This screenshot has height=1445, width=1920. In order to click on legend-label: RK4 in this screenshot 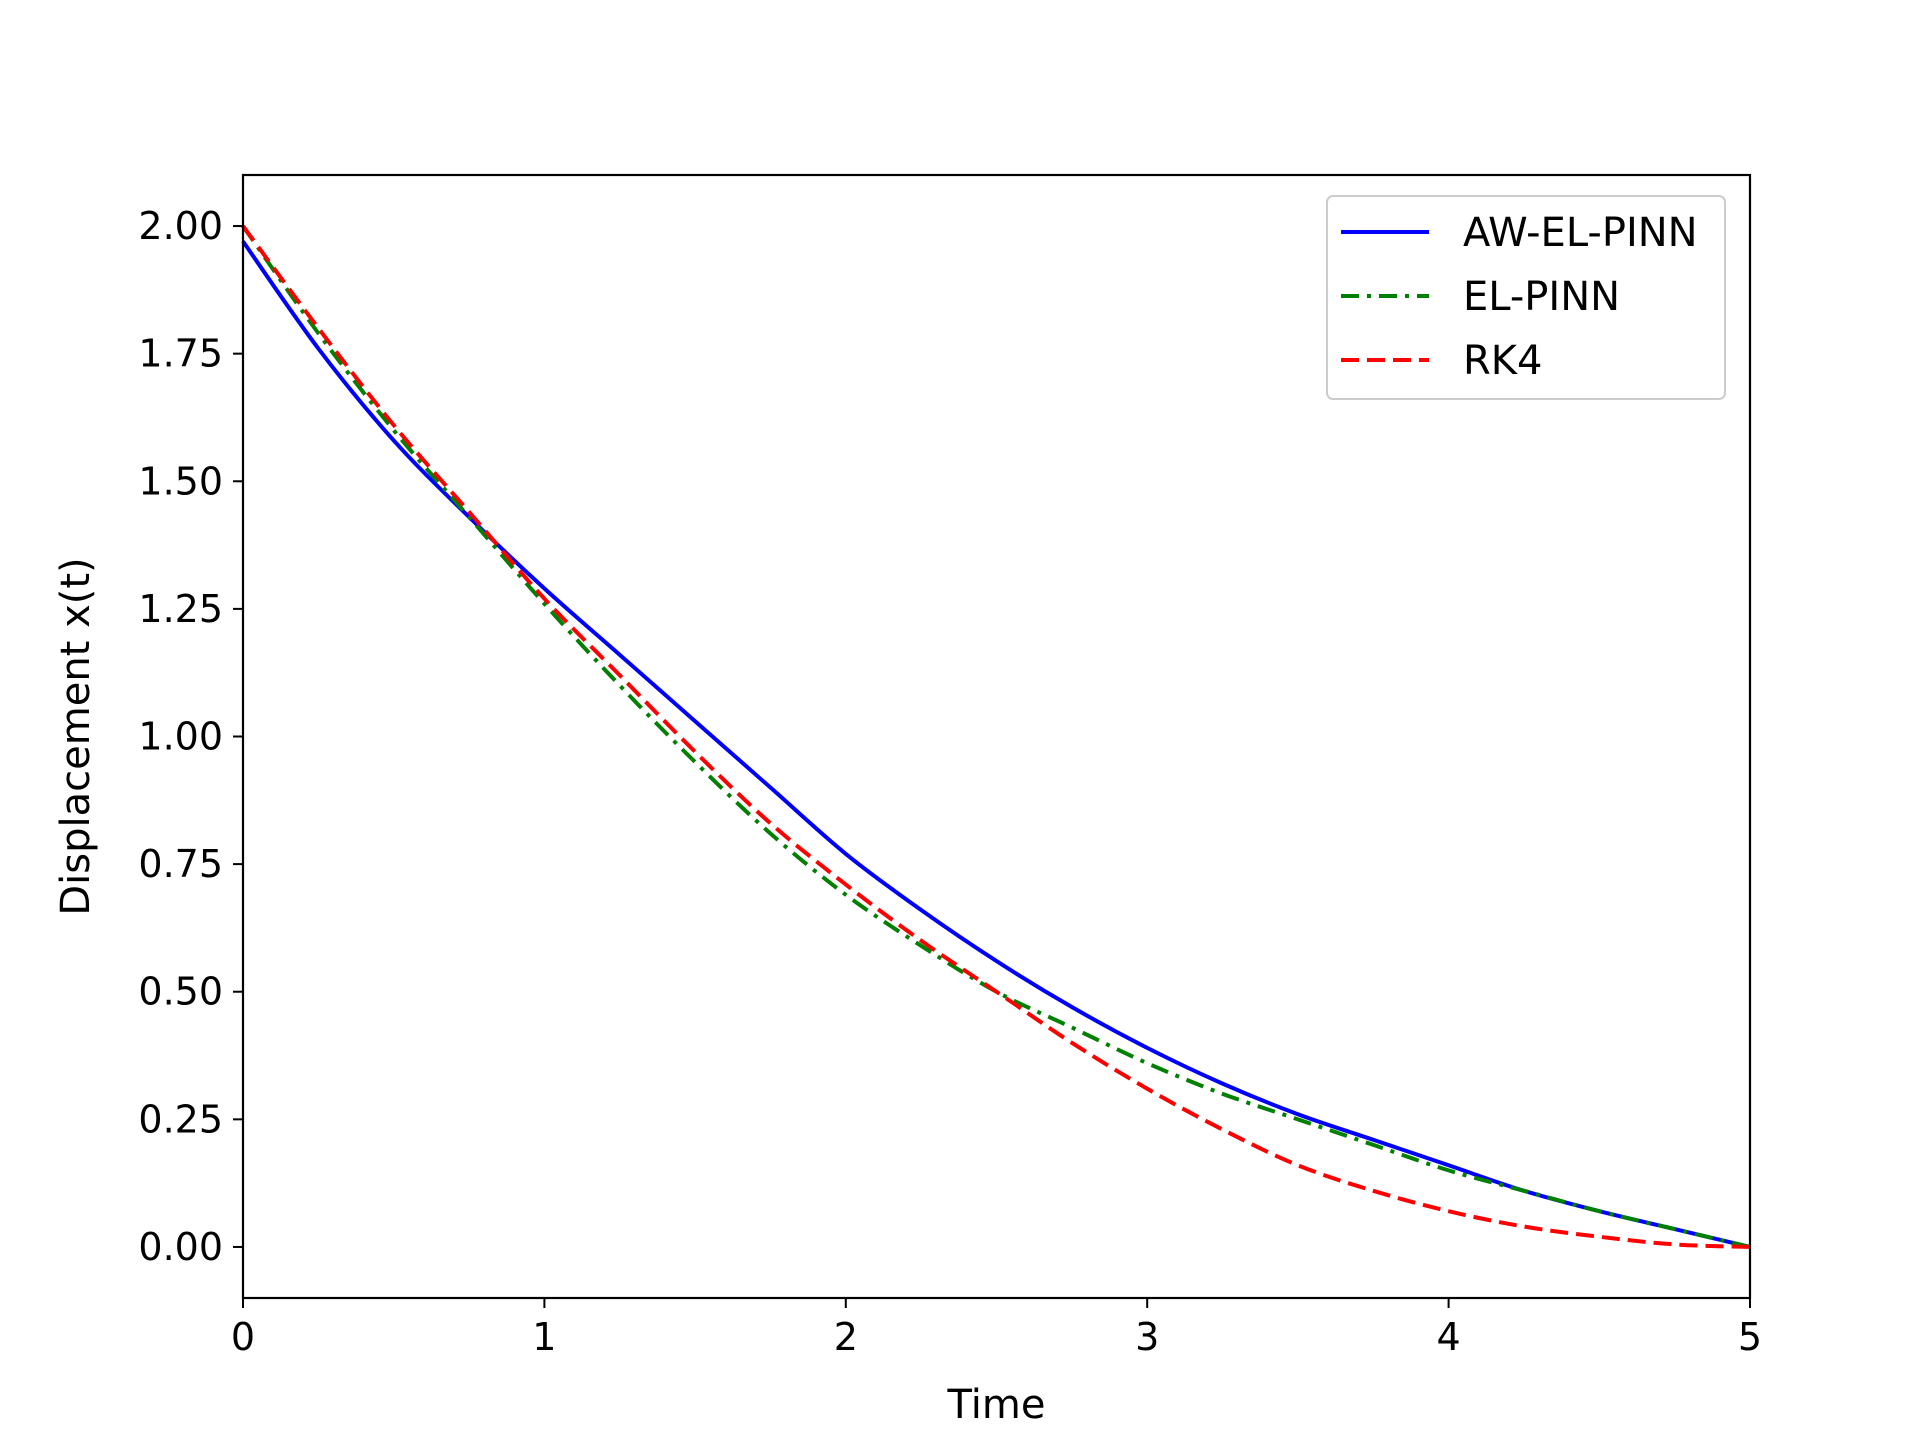, I will do `click(1502, 361)`.